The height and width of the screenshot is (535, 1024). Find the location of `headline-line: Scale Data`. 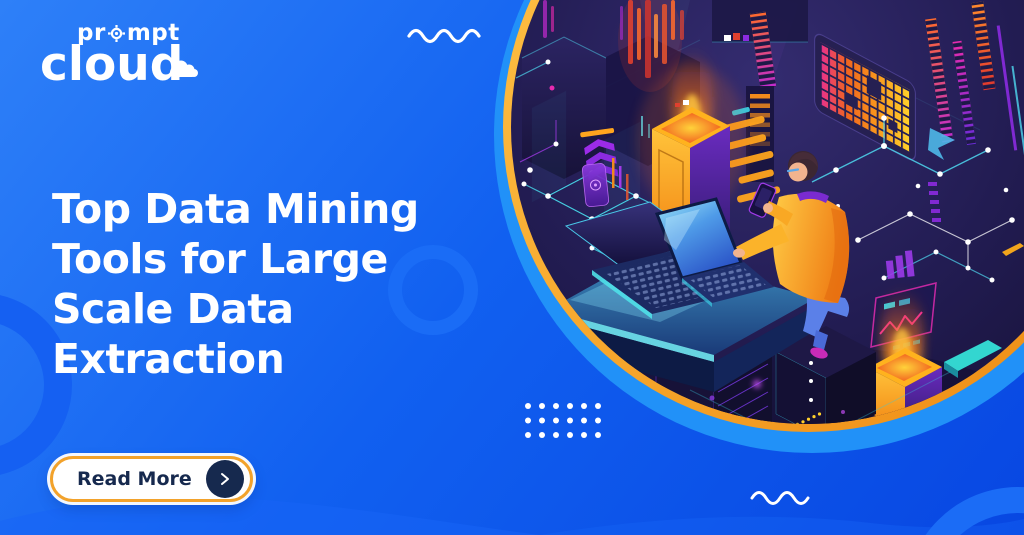

headline-line: Scale Data is located at coordinates (173, 309).